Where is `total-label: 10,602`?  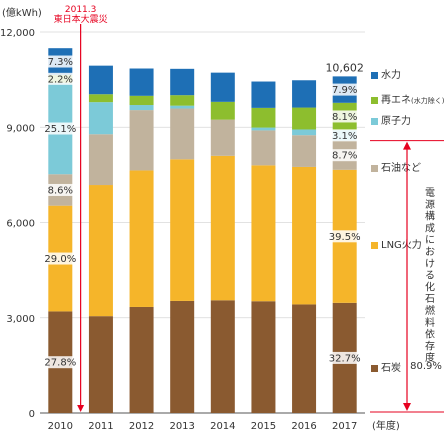
total-label: 10,602 is located at coordinates (344, 67).